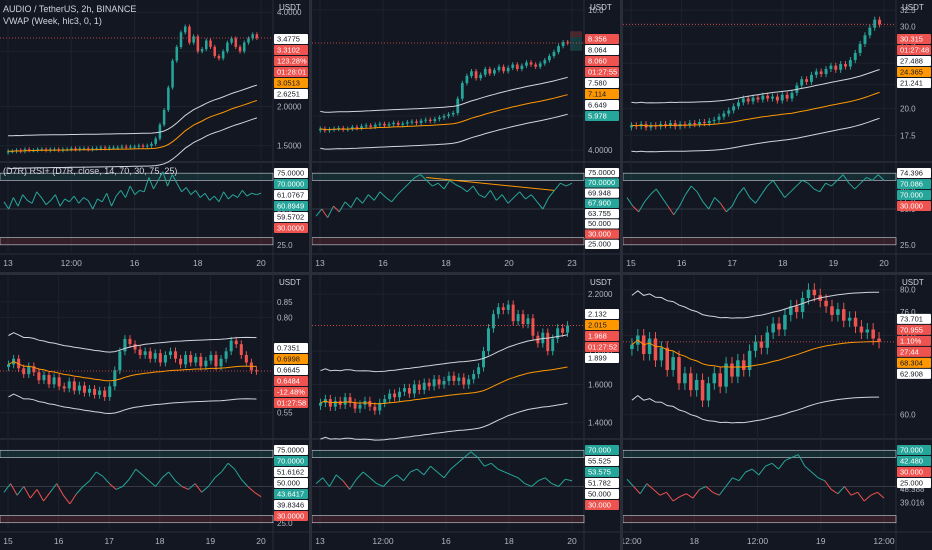  What do you see at coordinates (597, 336) in the screenshot?
I see `price-label-text: 1.968` at bounding box center [597, 336].